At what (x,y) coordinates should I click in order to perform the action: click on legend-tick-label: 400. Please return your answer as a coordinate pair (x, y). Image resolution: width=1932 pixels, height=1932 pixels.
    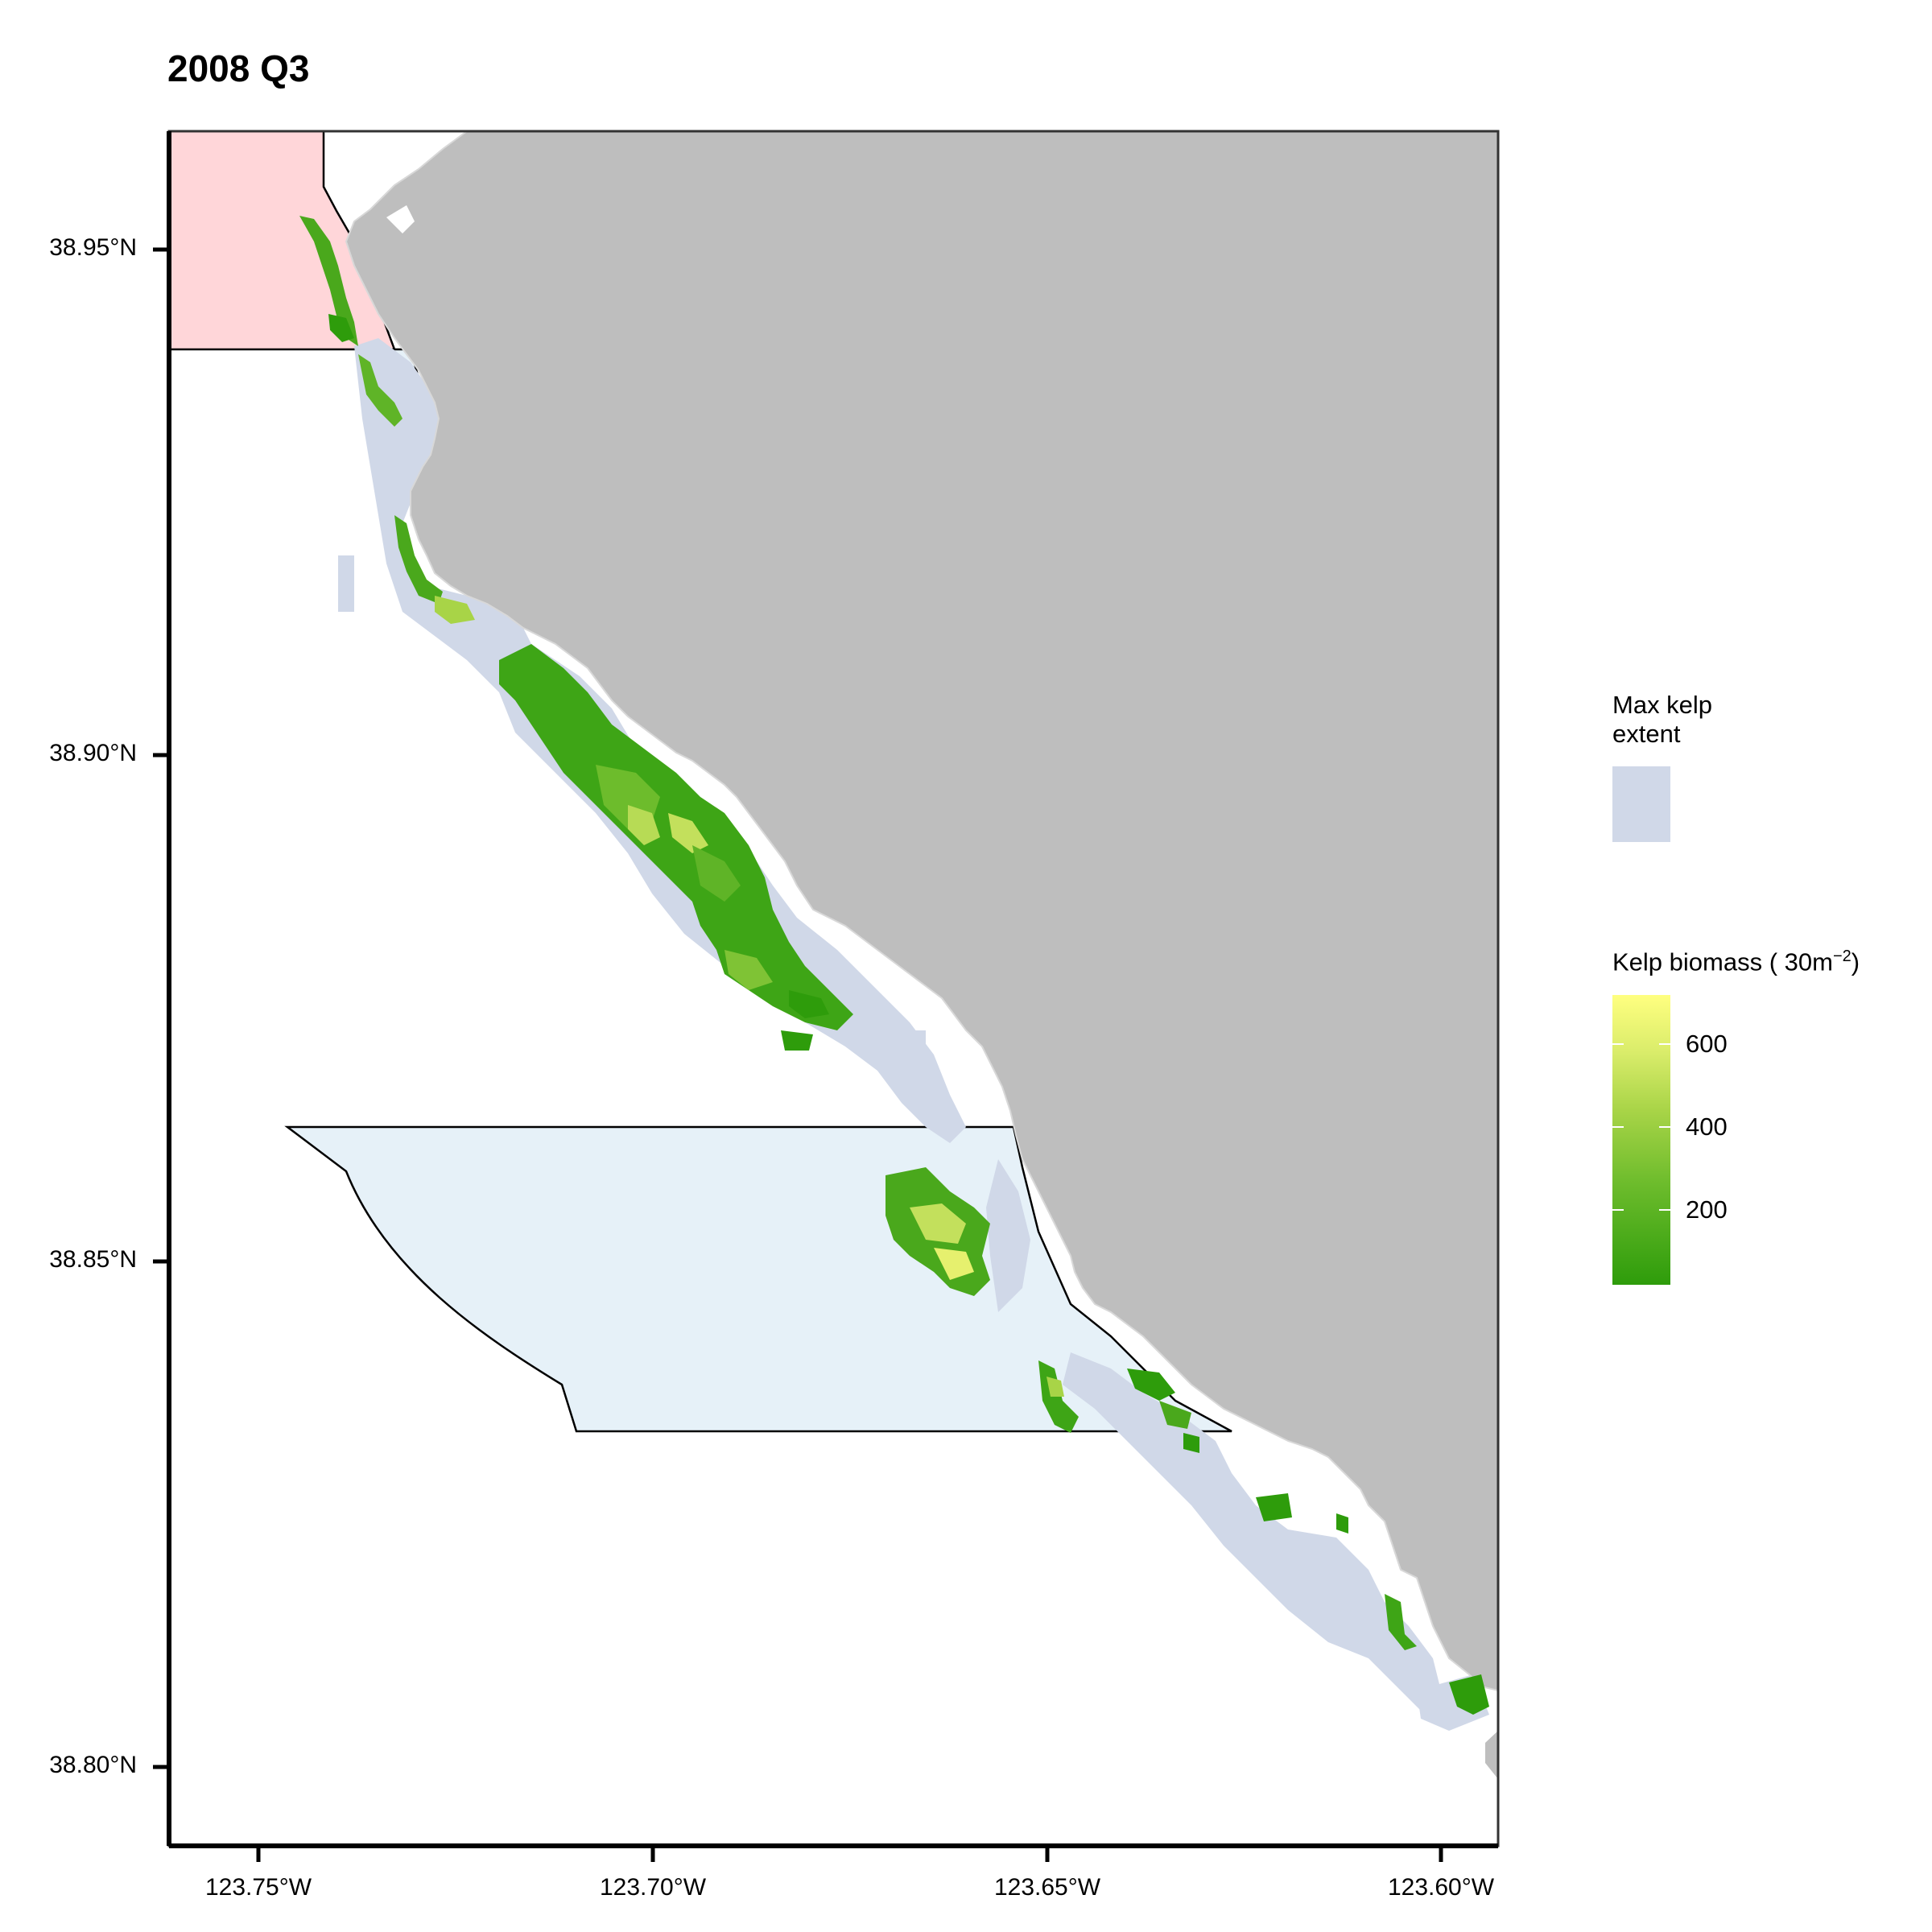
    Looking at the image, I should click on (1707, 1127).